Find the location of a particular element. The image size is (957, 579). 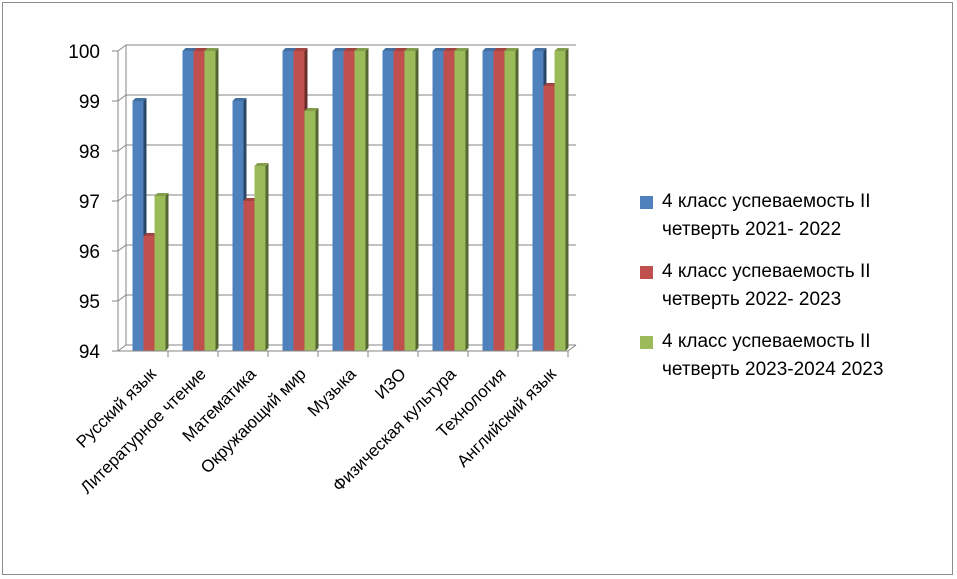

legend-label-3b: четверть 2023-2024 2023 is located at coordinates (773, 369).